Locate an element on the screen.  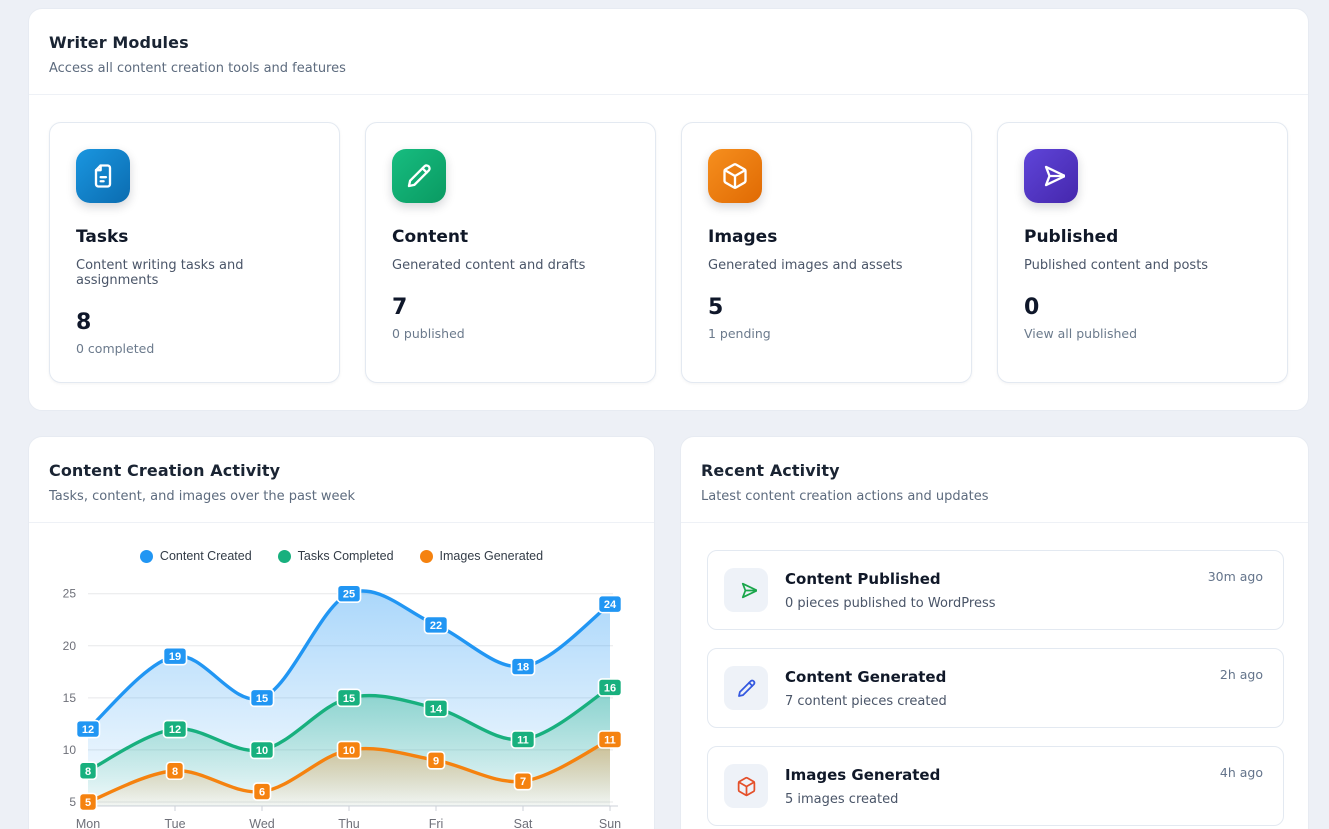
card-count: 5 is located at coordinates (716, 307).